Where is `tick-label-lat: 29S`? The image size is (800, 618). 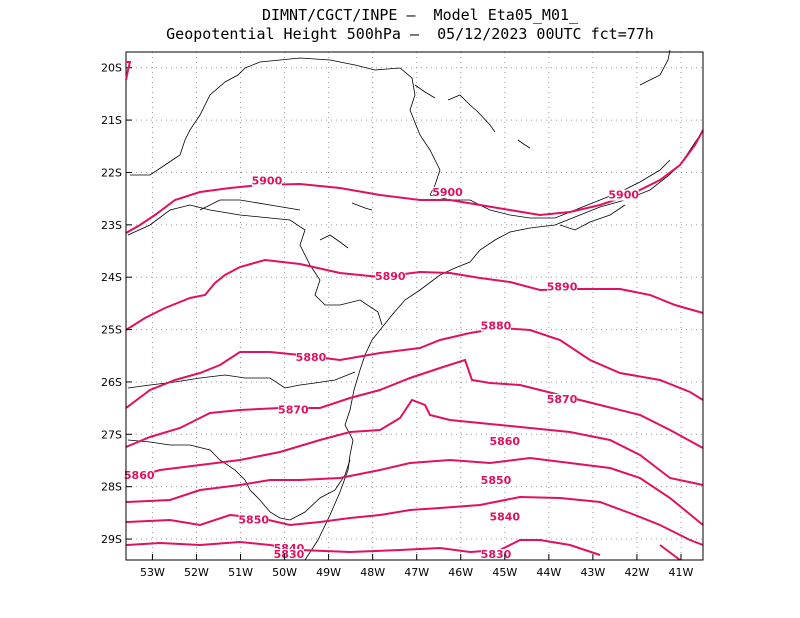
tick-label-lat: 29S is located at coordinates (111, 539).